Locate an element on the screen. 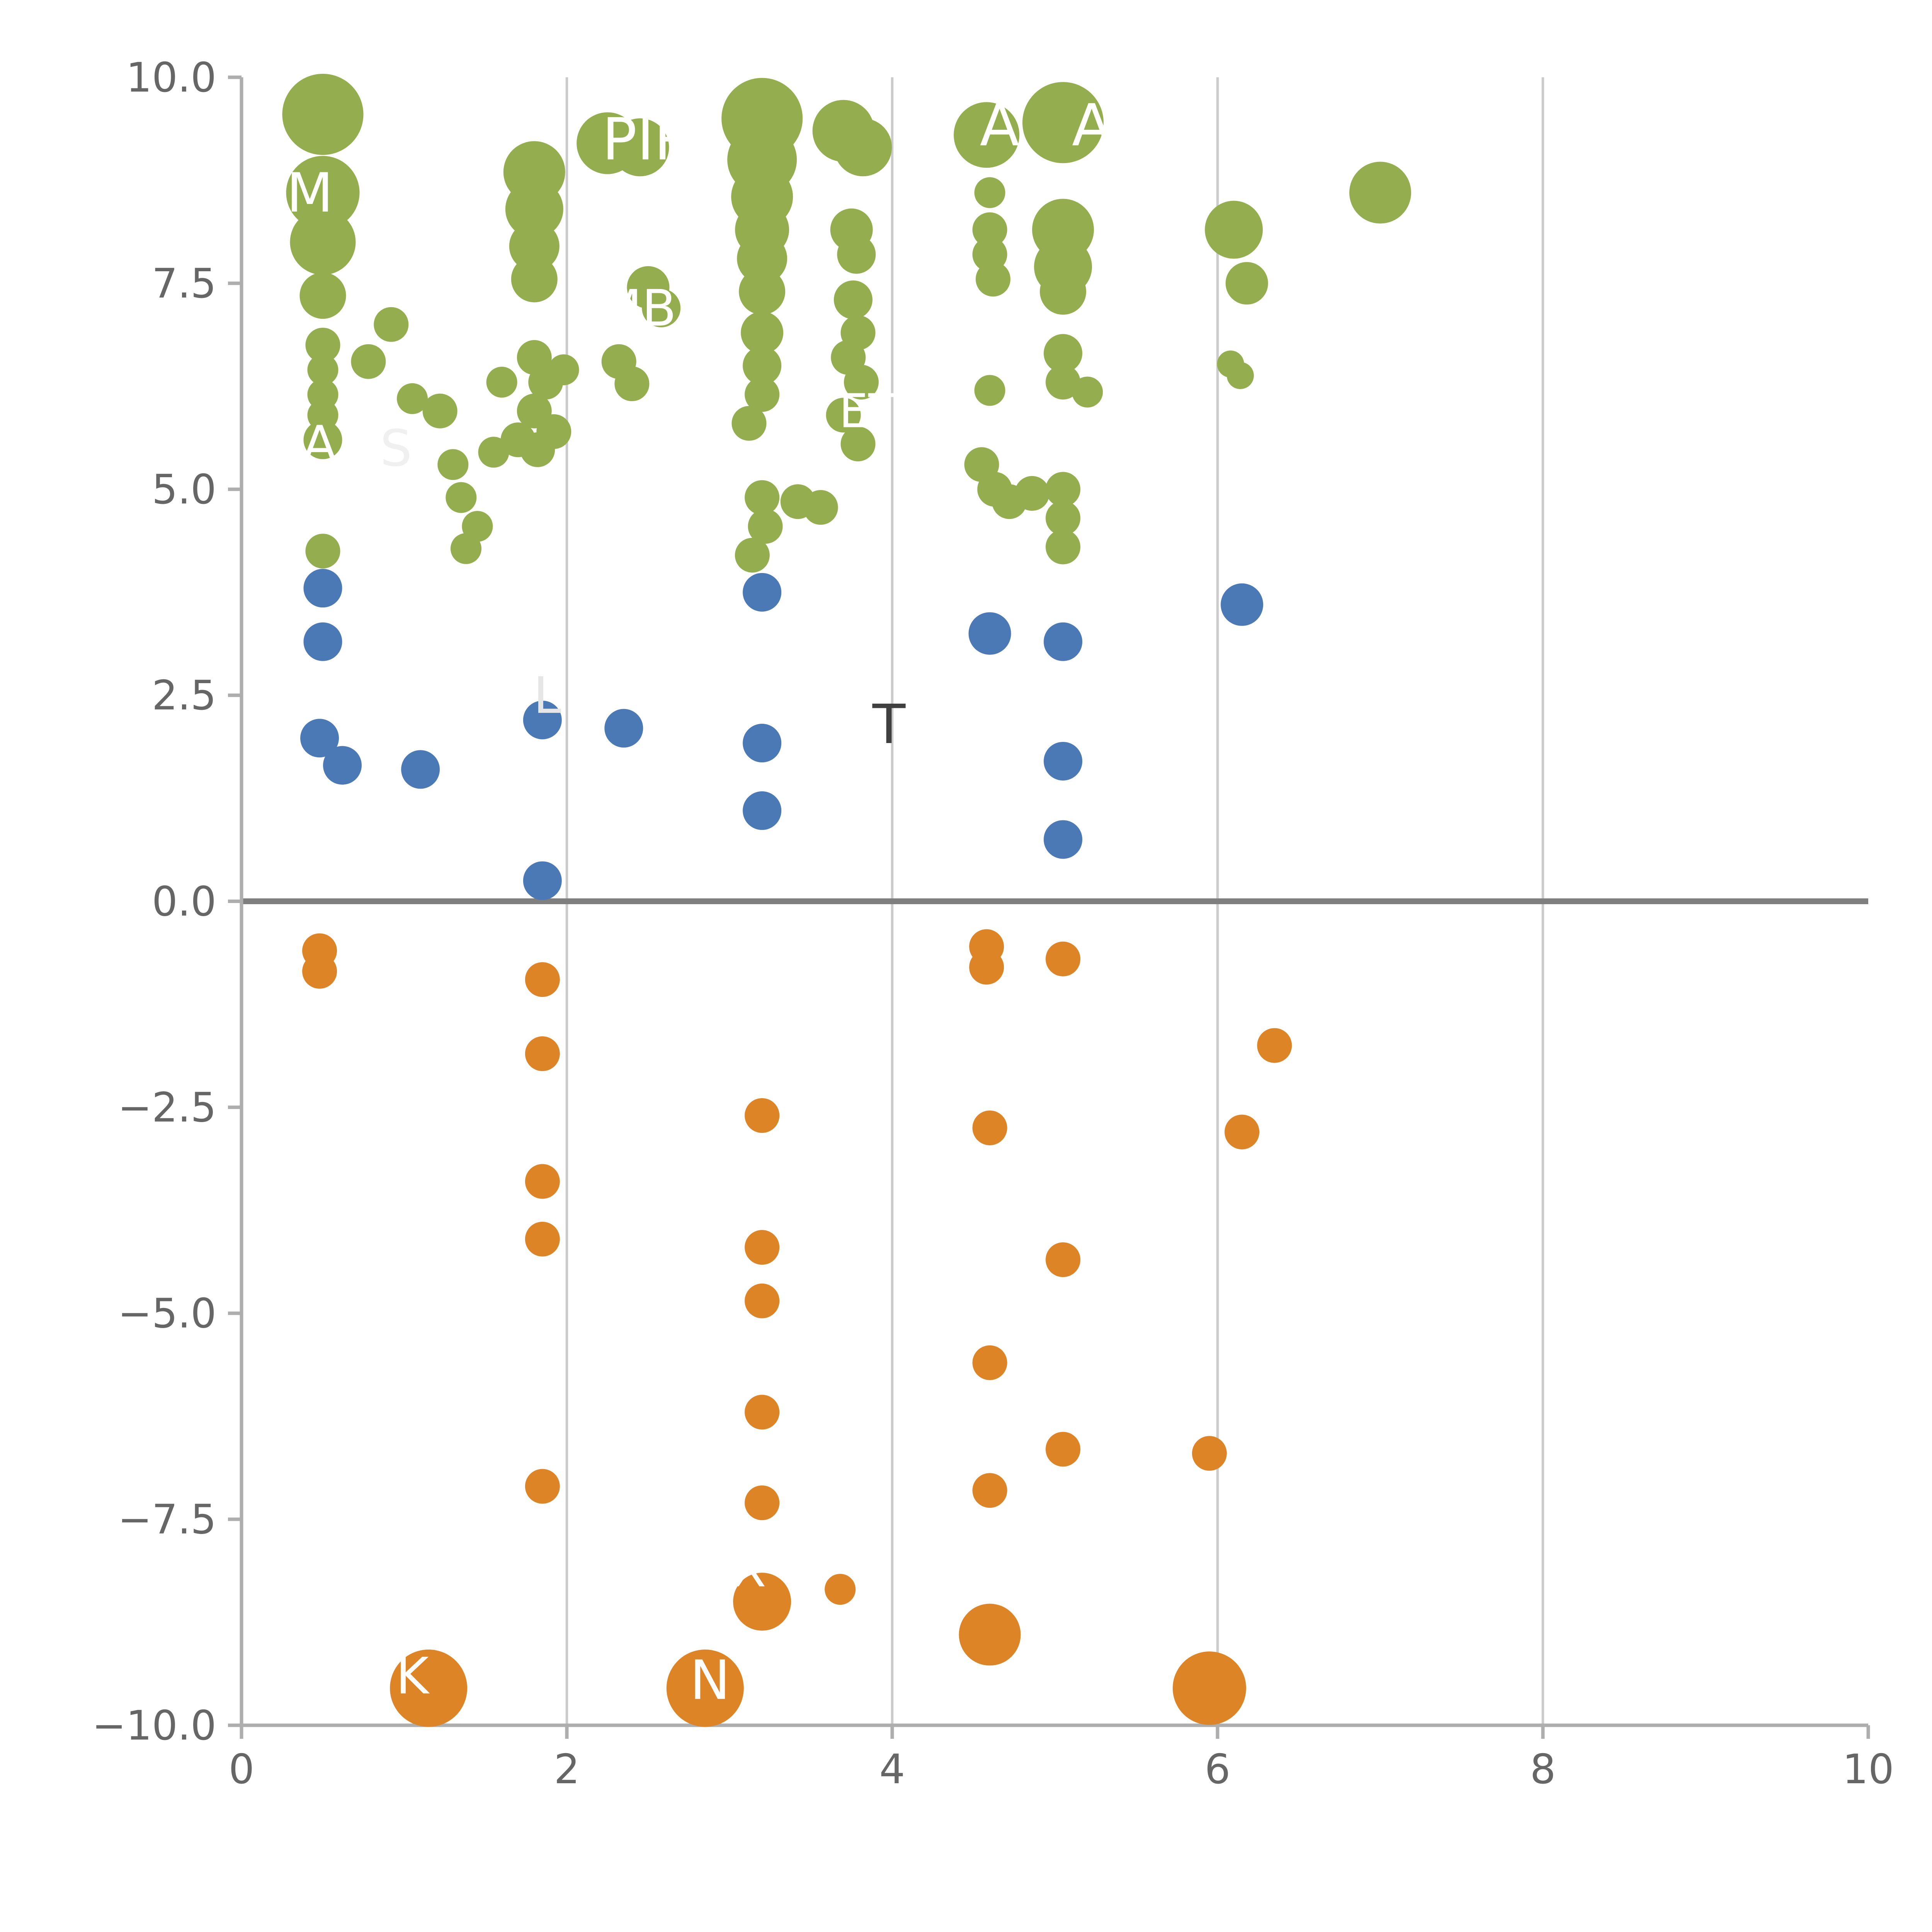  y-tick-label-7.5: 7.5 is located at coordinates (184, 284).